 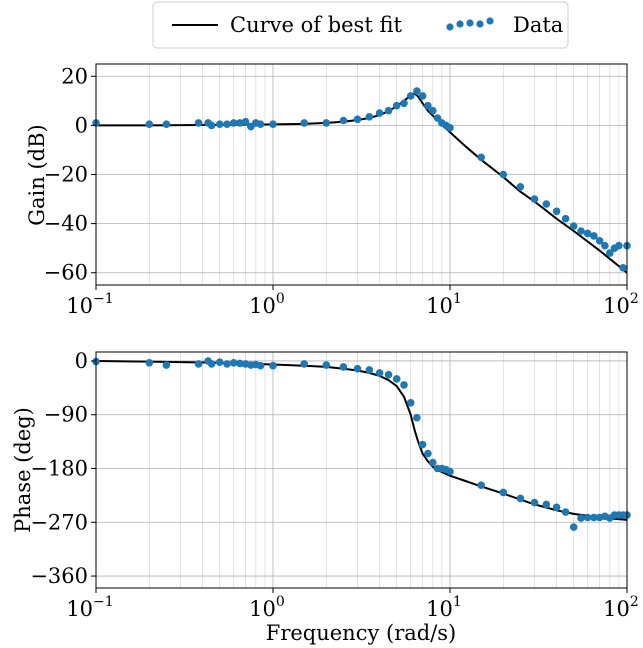 I want to click on phase-y-tick-label: −360, so click(x=59, y=576).